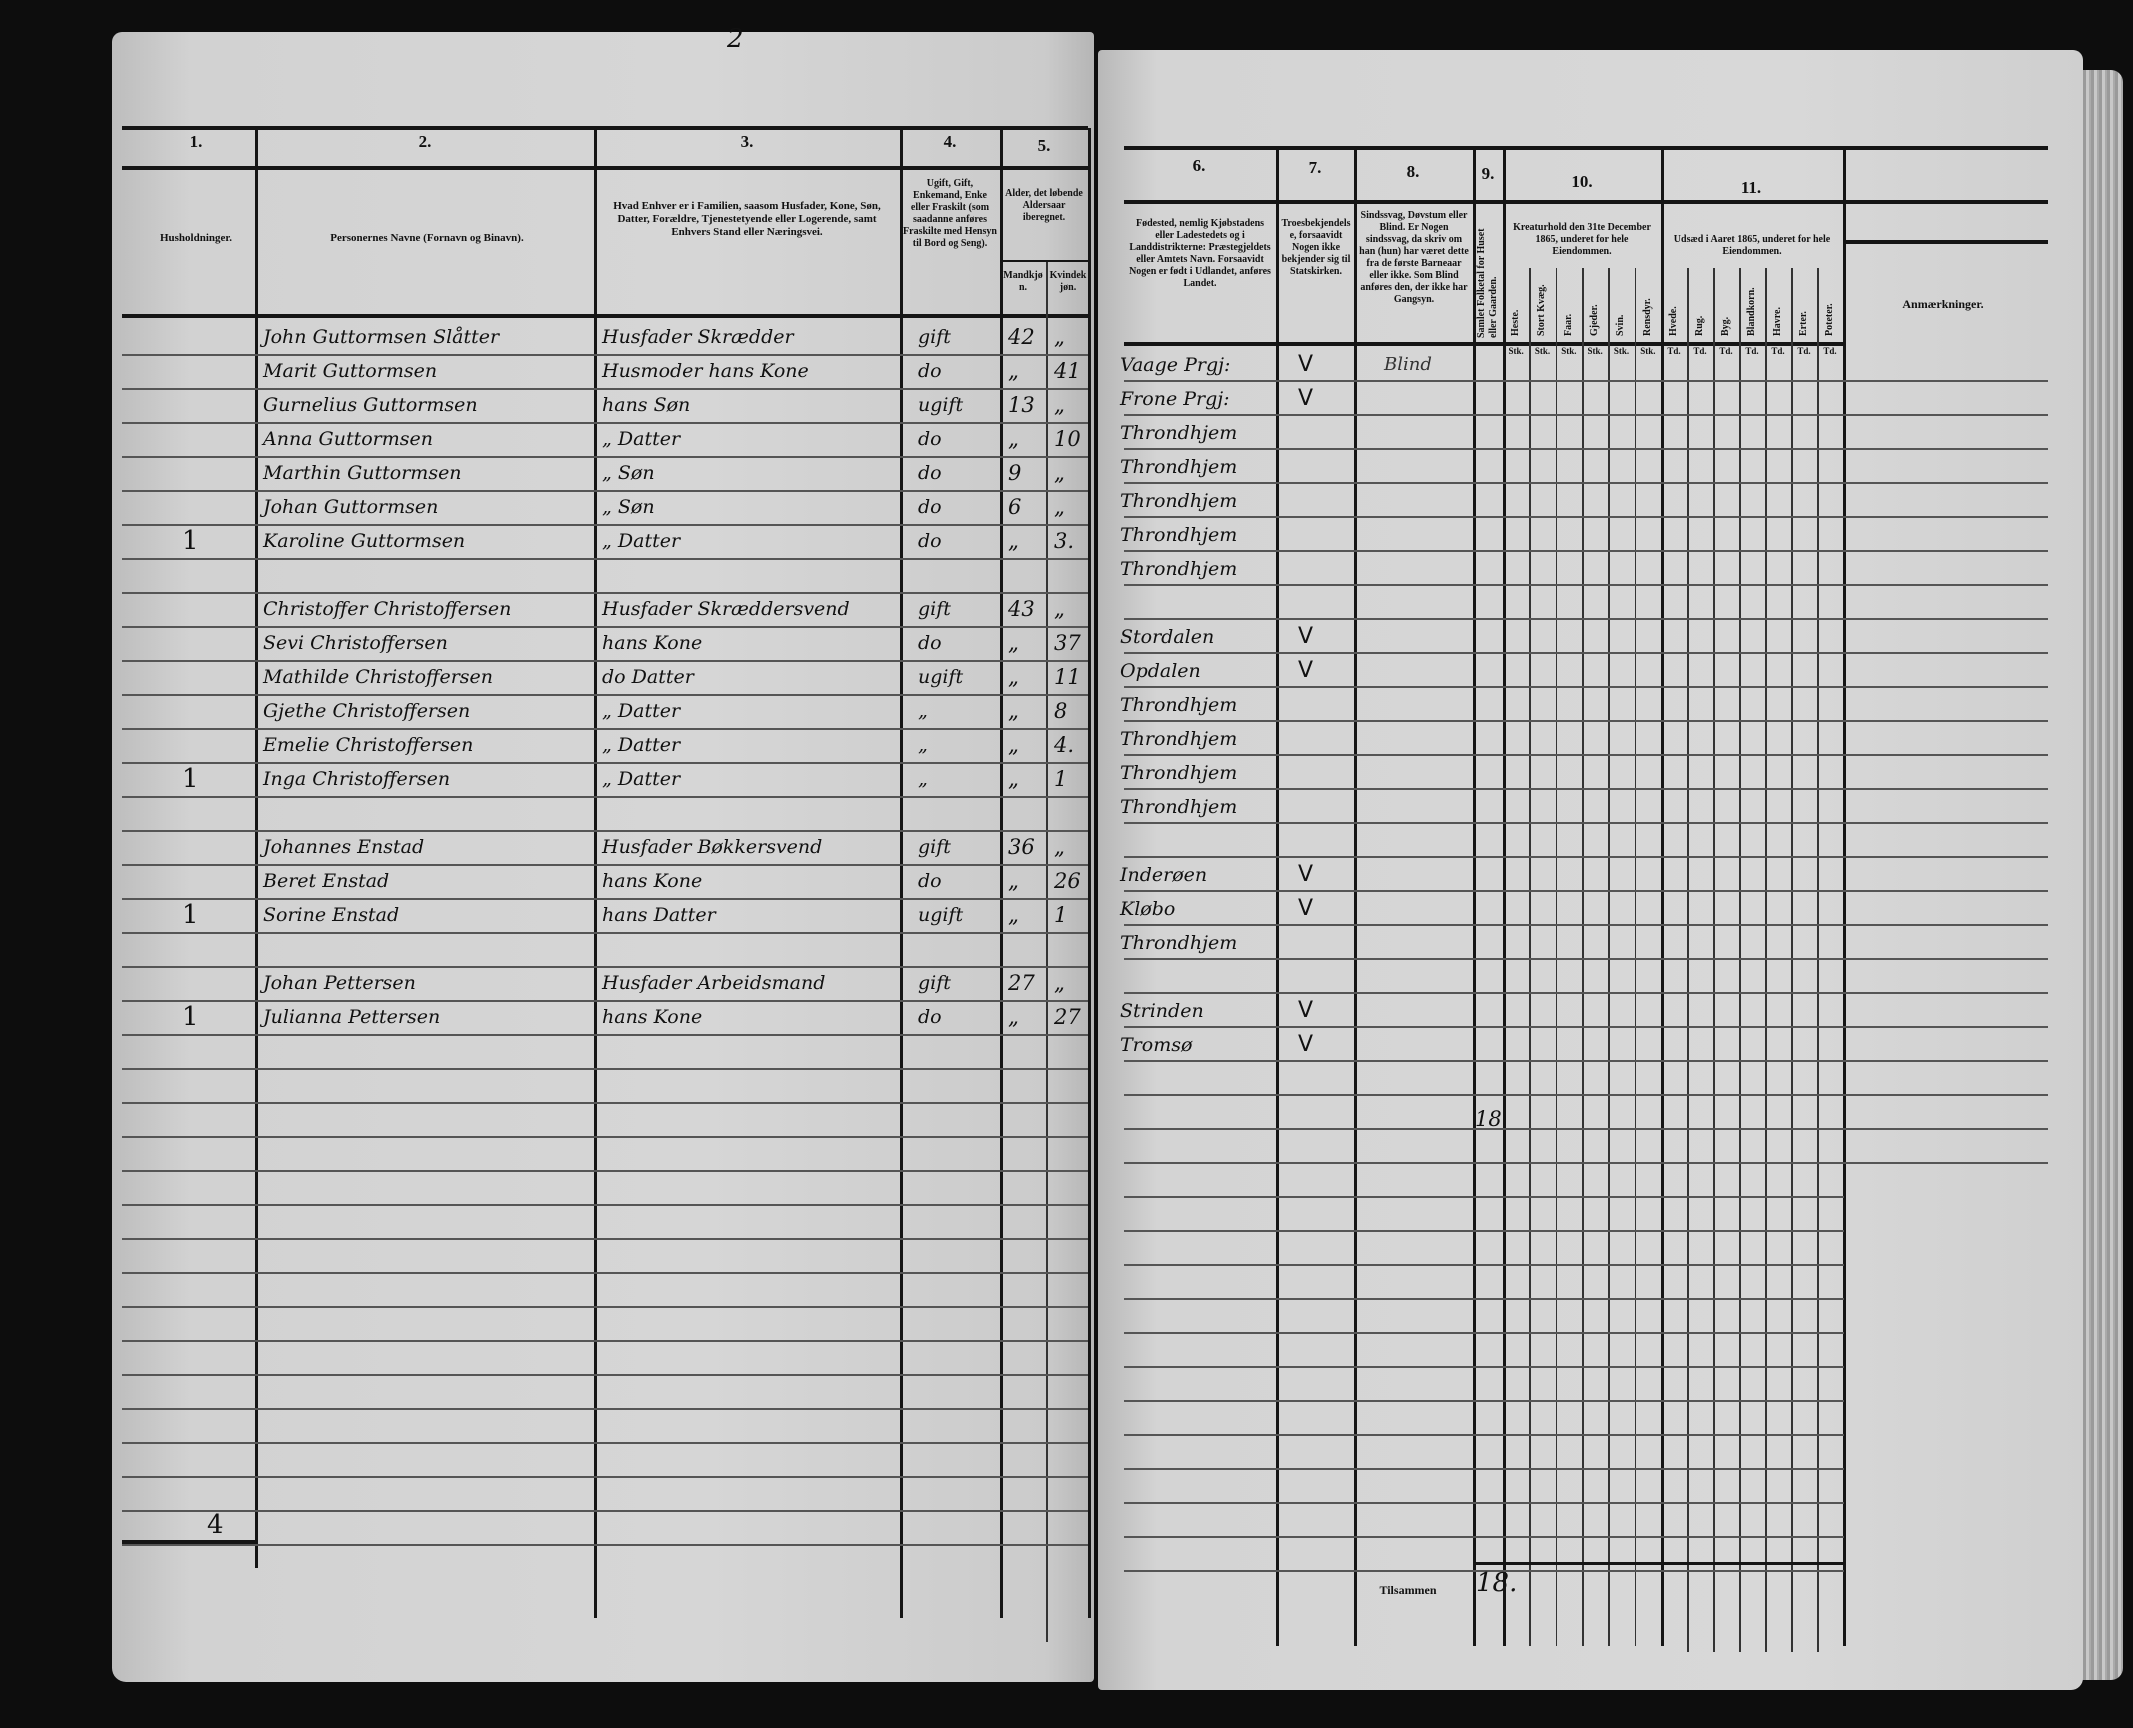 The image size is (2133, 1728). What do you see at coordinates (1699, 325) in the screenshot?
I see `sowing-column-header: Rug.` at bounding box center [1699, 325].